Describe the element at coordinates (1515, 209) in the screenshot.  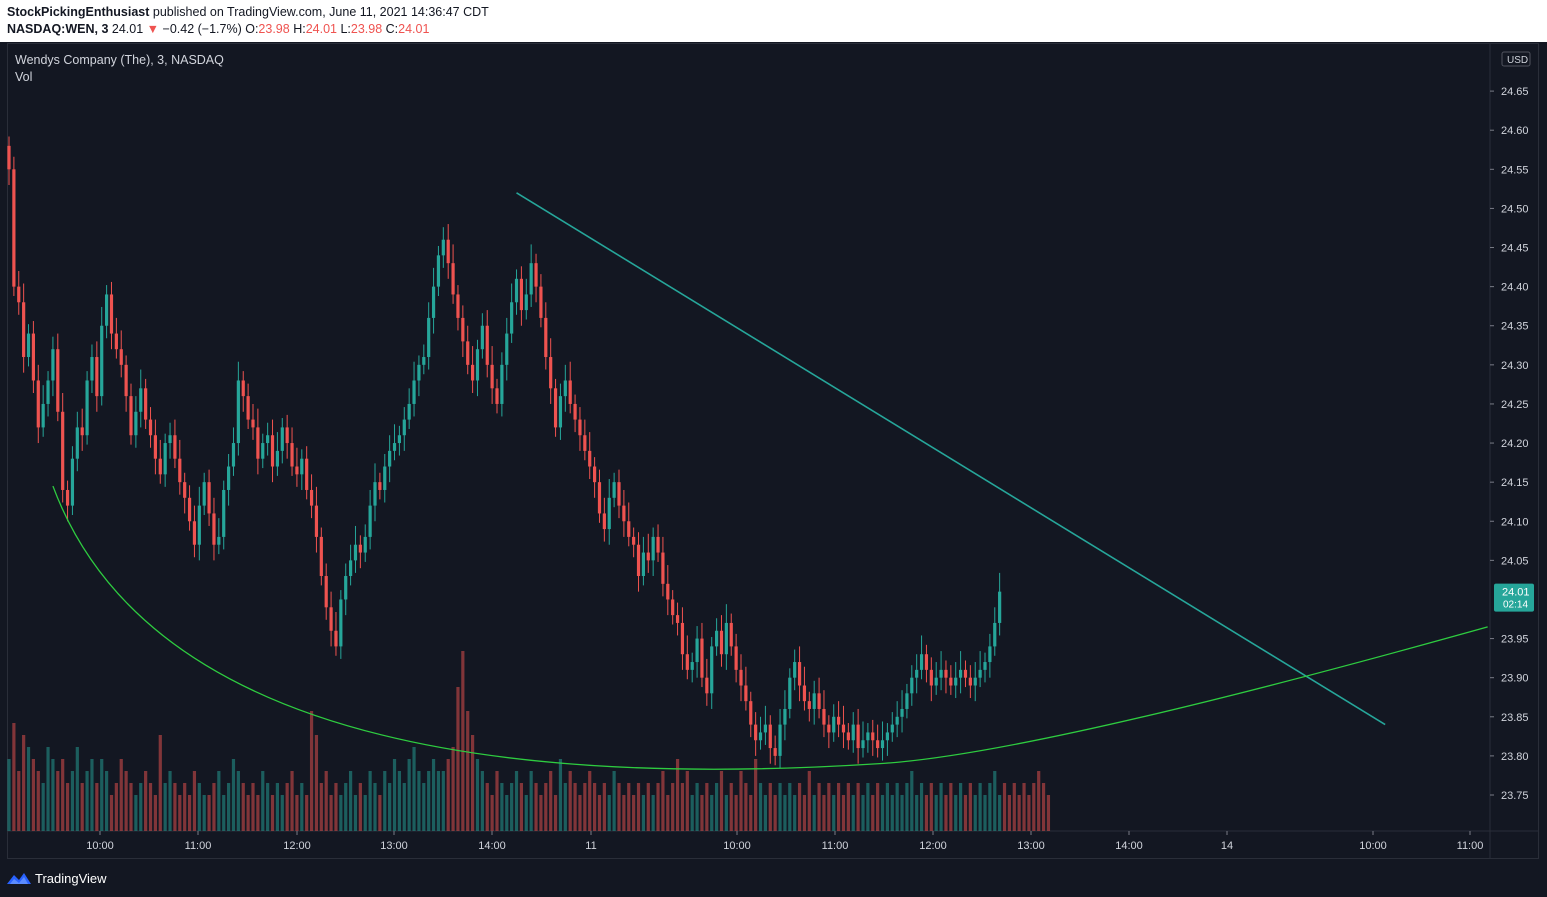
I see `price-tick-label: 24.50` at that location.